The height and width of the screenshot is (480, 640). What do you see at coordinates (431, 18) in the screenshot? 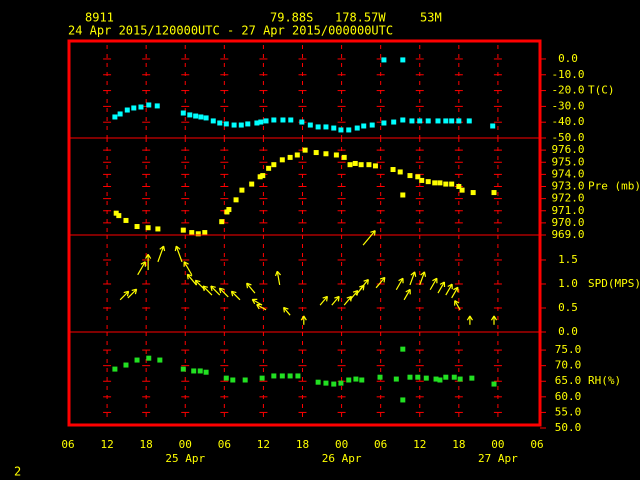
I see `elevation: 53M` at bounding box center [431, 18].